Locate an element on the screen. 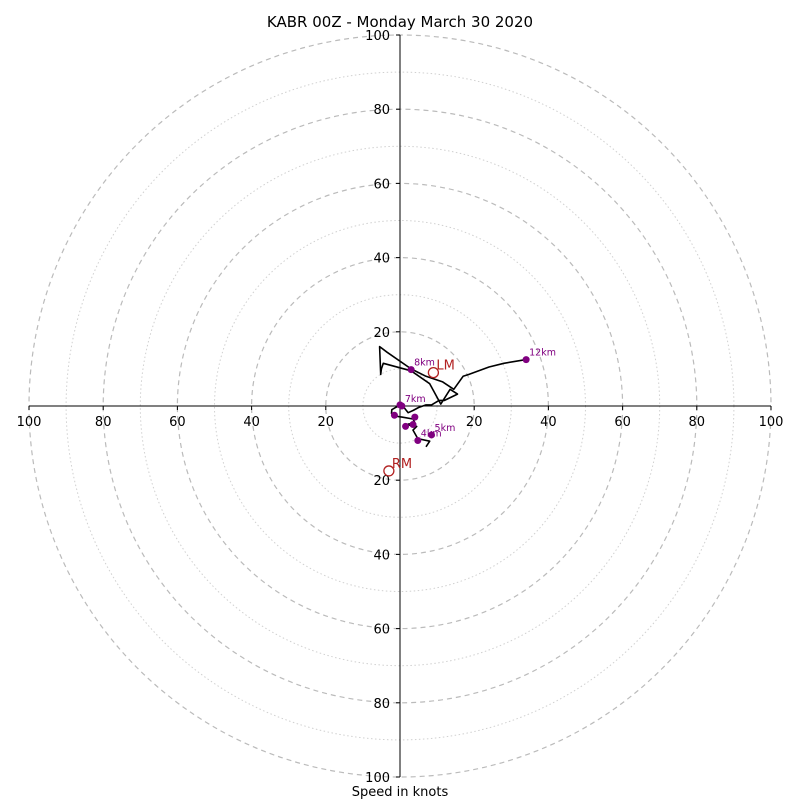  height-label: 12km is located at coordinates (542, 353).